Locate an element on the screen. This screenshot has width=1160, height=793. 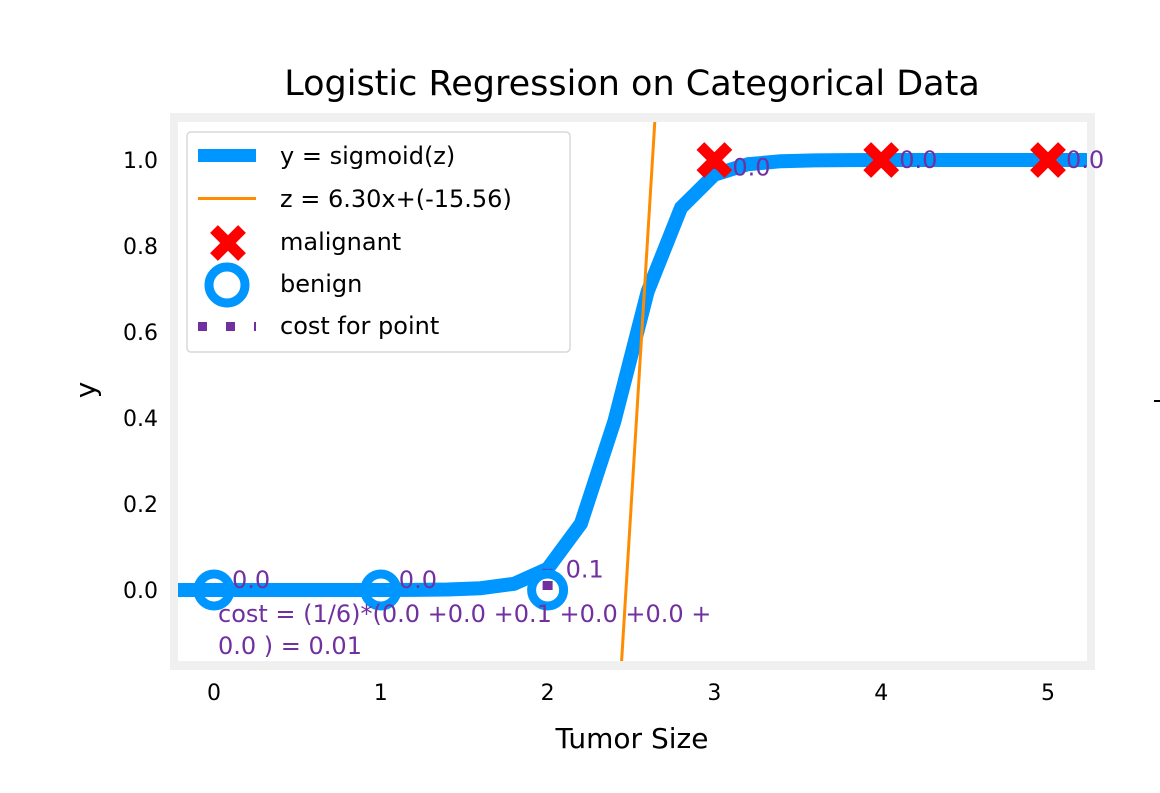
legend-box is located at coordinates (378, 242).